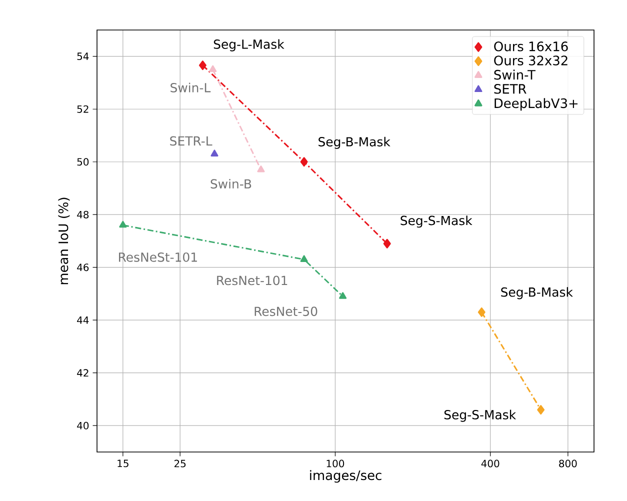 The width and height of the screenshot is (627, 501). Describe the element at coordinates (531, 47) in the screenshot. I see `legend-label: Ours 16x16` at that location.